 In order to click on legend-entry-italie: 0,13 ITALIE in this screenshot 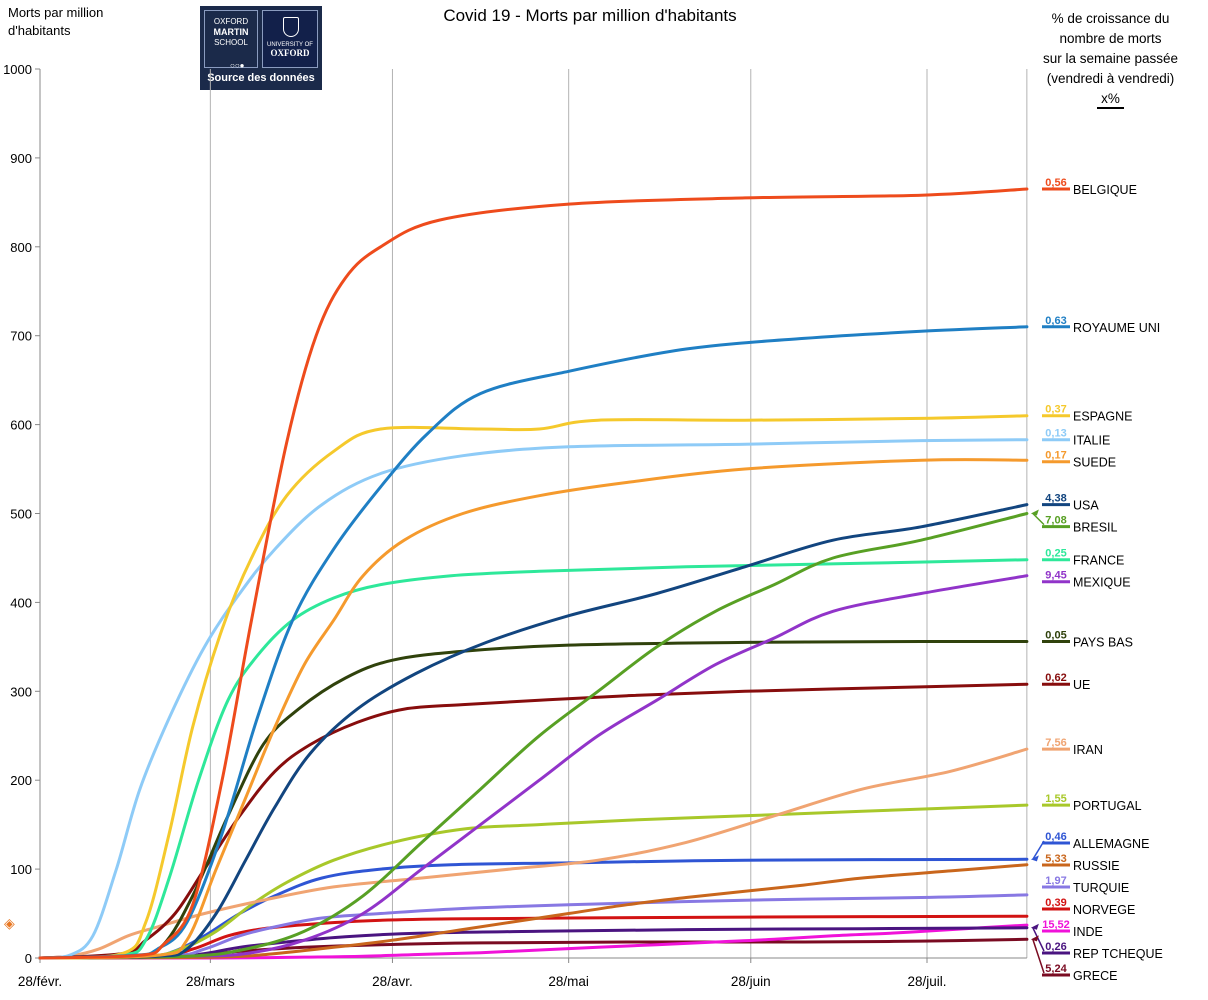, I will do `click(1076, 438)`.